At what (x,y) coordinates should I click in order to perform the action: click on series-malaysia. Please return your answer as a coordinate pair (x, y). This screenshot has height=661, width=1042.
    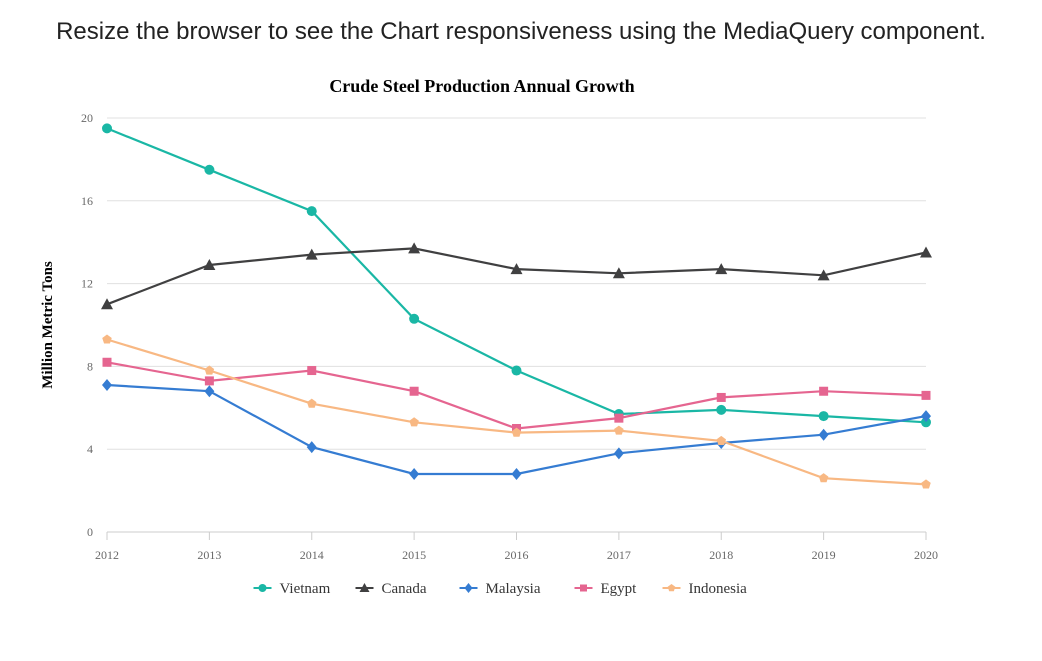
    Looking at the image, I should click on (516, 430).